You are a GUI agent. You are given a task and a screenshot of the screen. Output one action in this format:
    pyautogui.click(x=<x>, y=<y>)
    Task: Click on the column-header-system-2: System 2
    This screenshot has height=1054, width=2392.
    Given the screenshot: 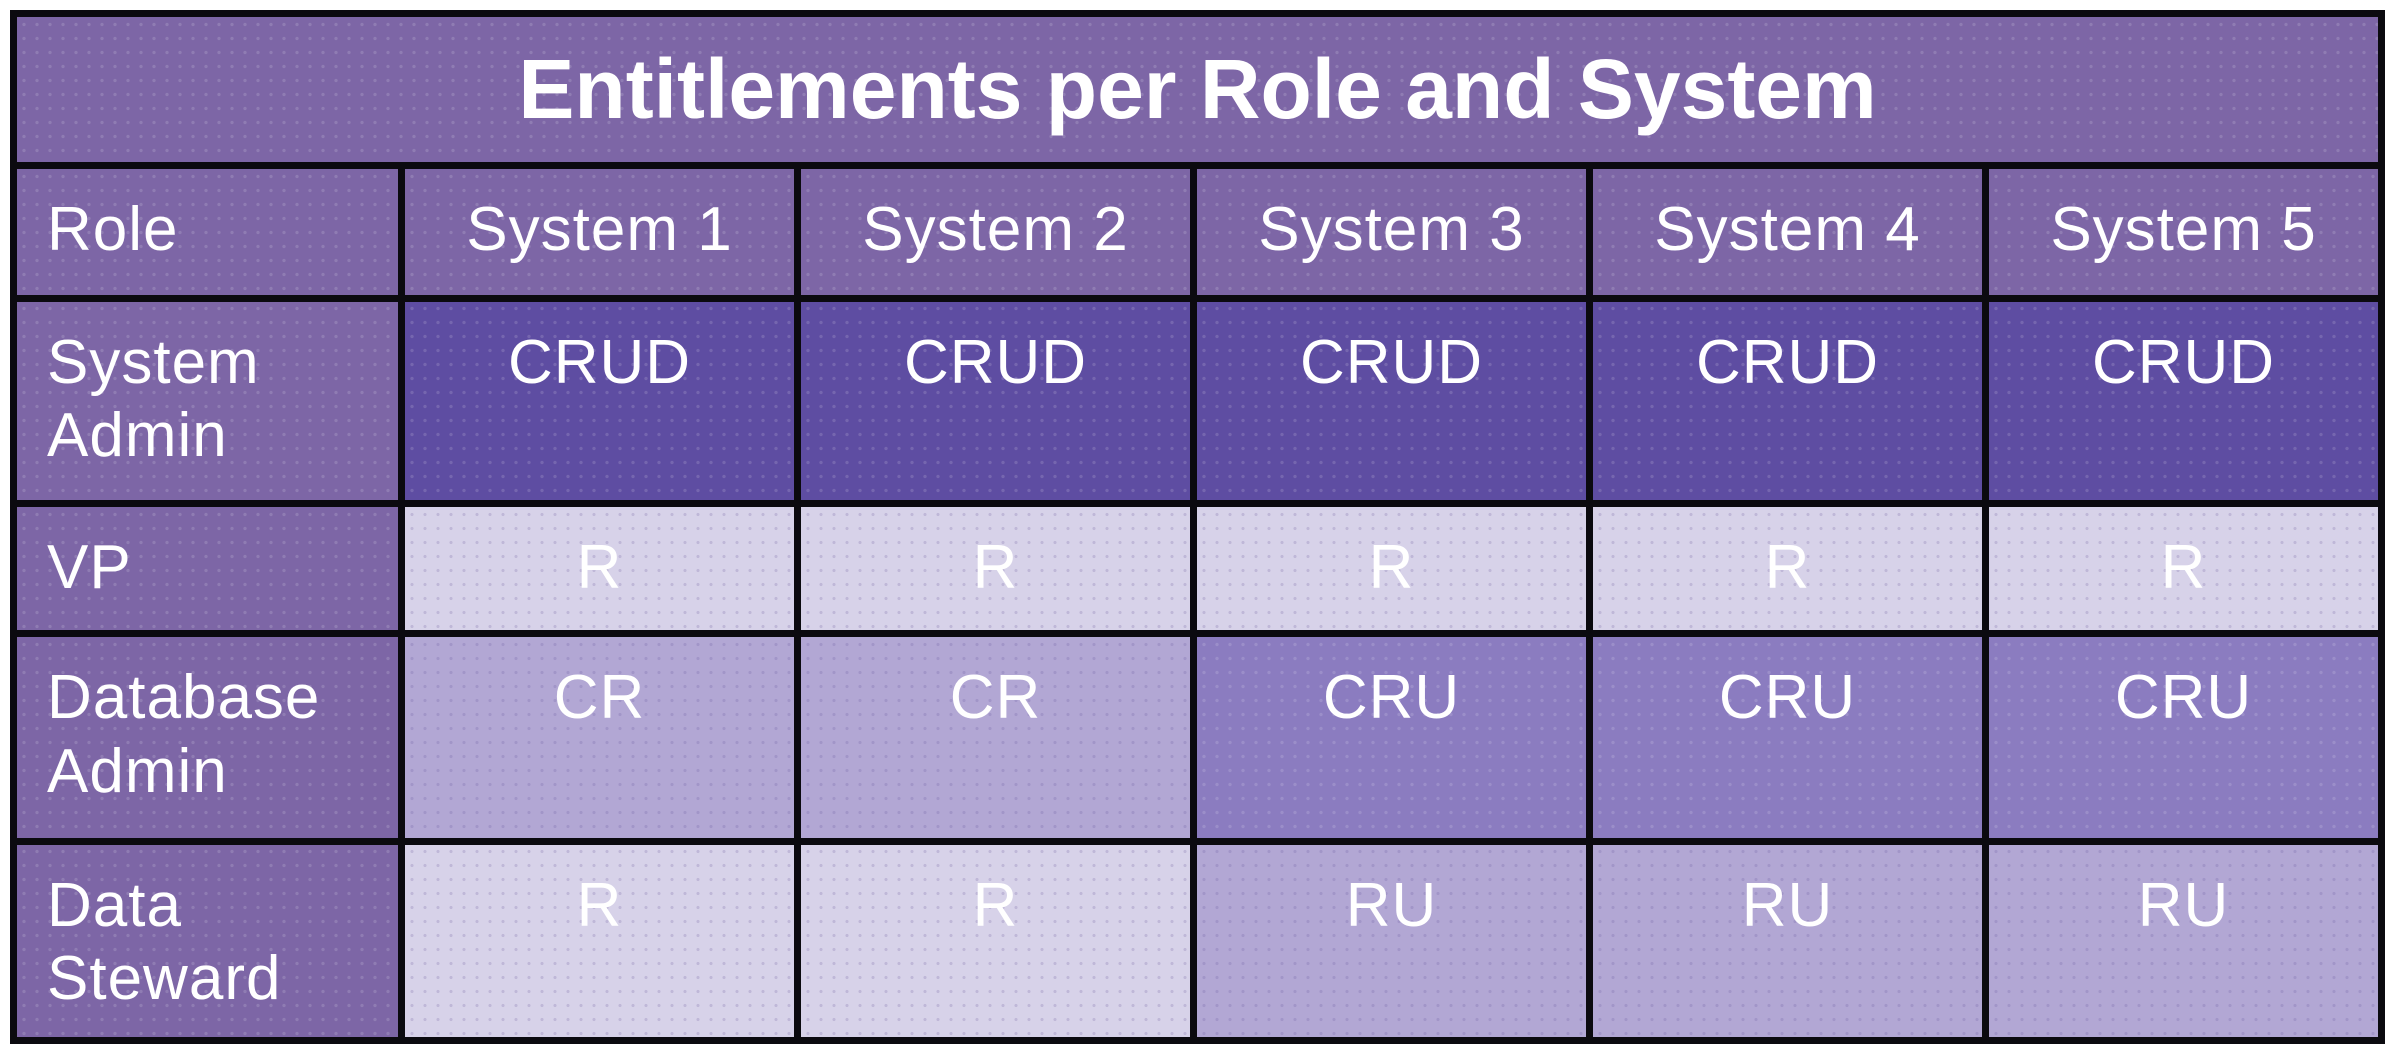 What is the action you would take?
    pyautogui.click(x=995, y=232)
    